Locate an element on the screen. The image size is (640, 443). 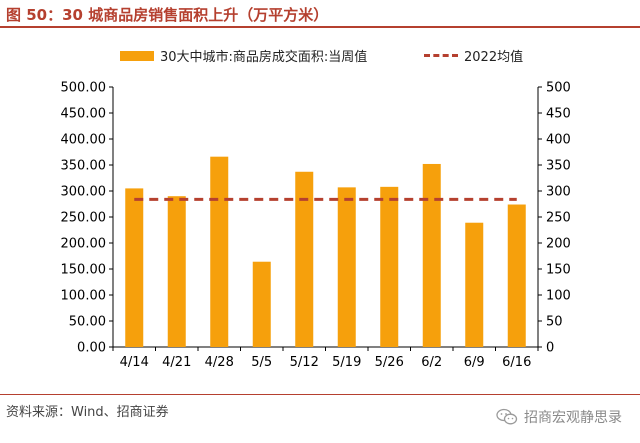
y-tick-label-left: 150.00 is located at coordinates (84, 270).